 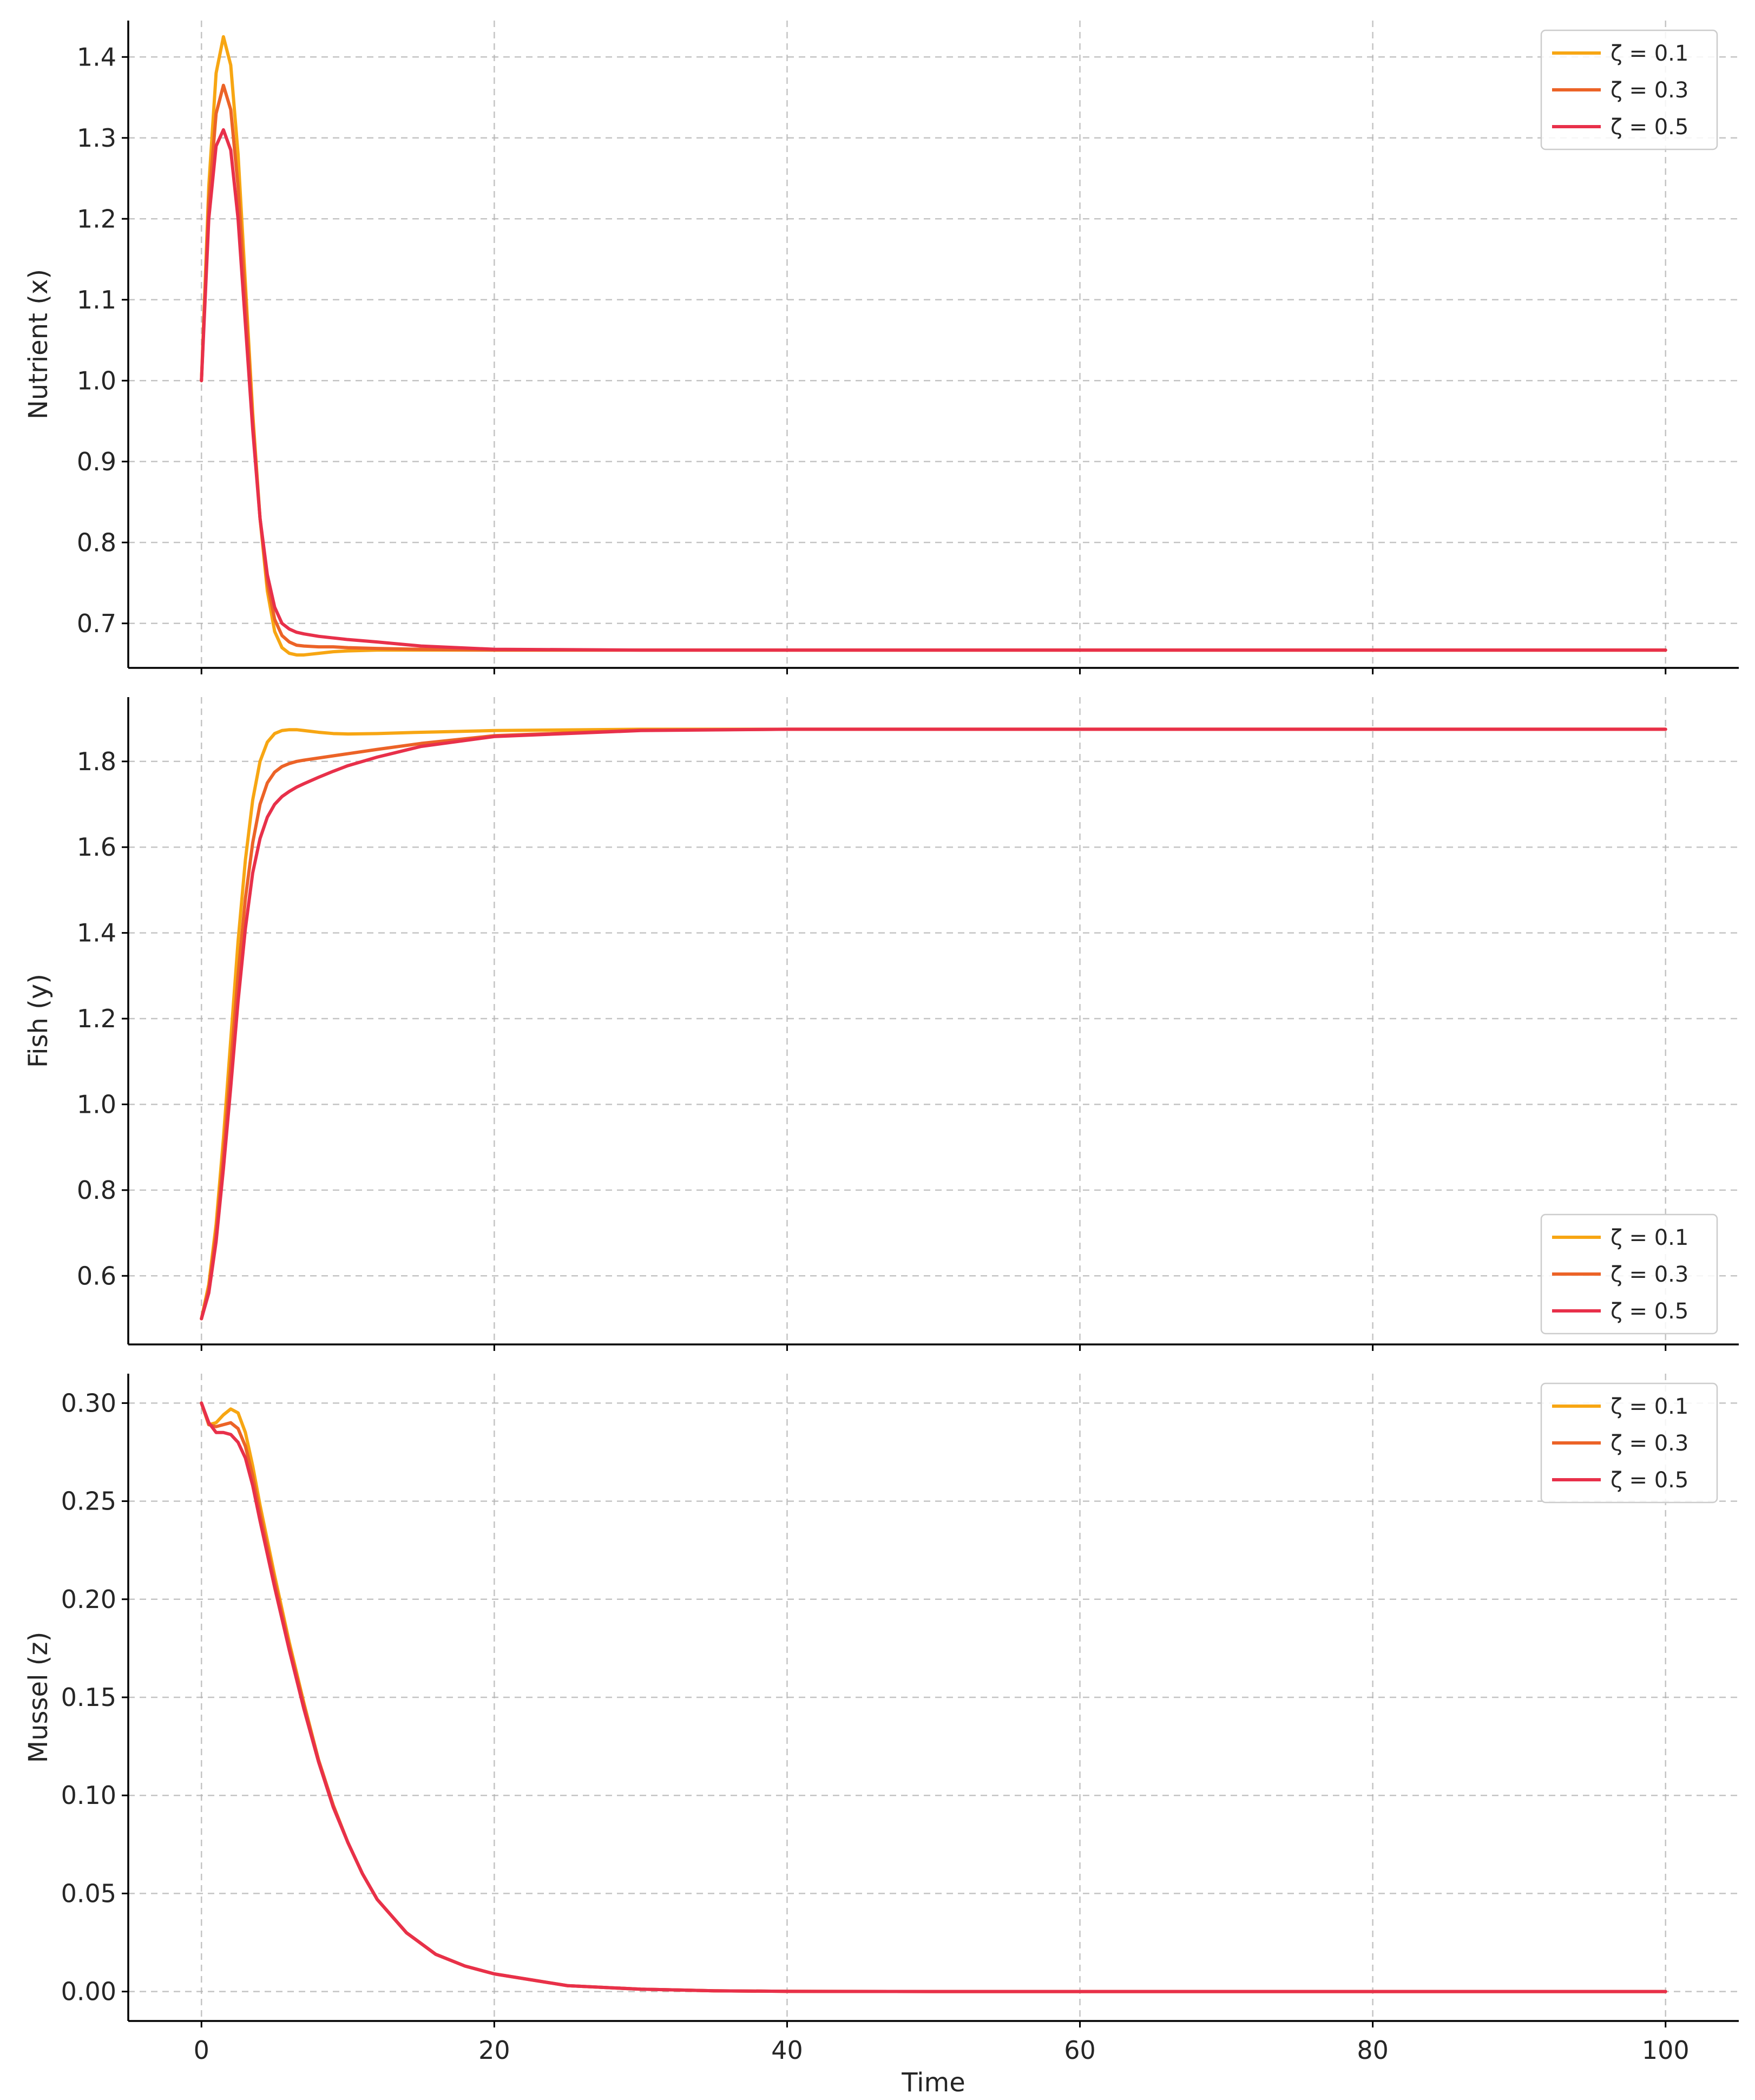 I want to click on chart-2-ytick-label-6: 0.30, so click(x=88, y=1403).